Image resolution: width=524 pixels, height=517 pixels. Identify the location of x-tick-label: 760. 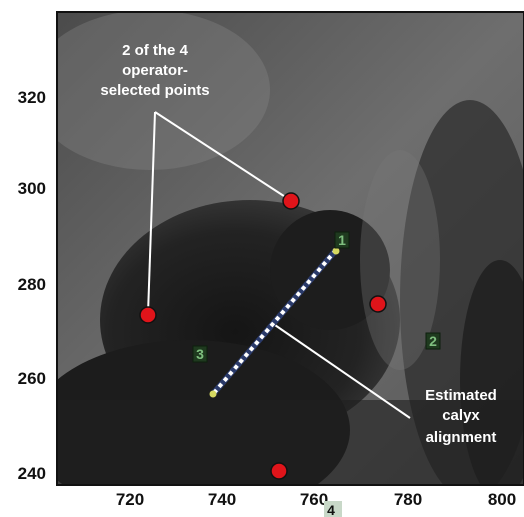
(314, 499).